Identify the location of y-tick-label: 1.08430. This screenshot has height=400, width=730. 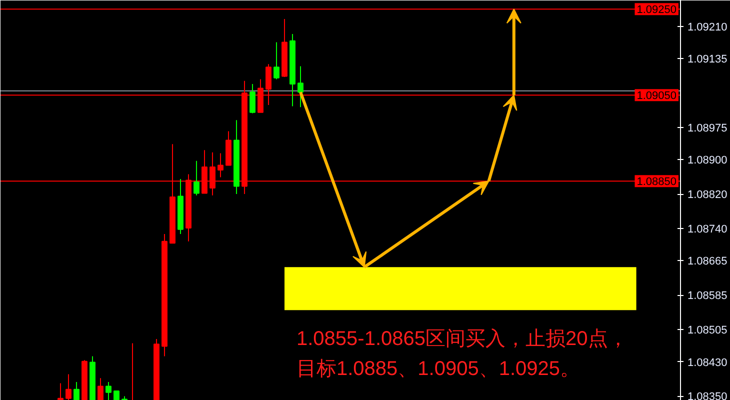
(708, 362).